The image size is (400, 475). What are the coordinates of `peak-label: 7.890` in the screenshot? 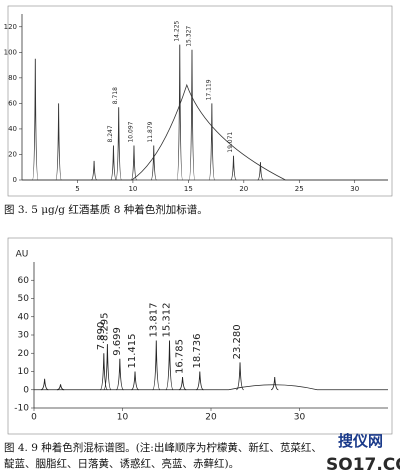 It's located at (101, 336).